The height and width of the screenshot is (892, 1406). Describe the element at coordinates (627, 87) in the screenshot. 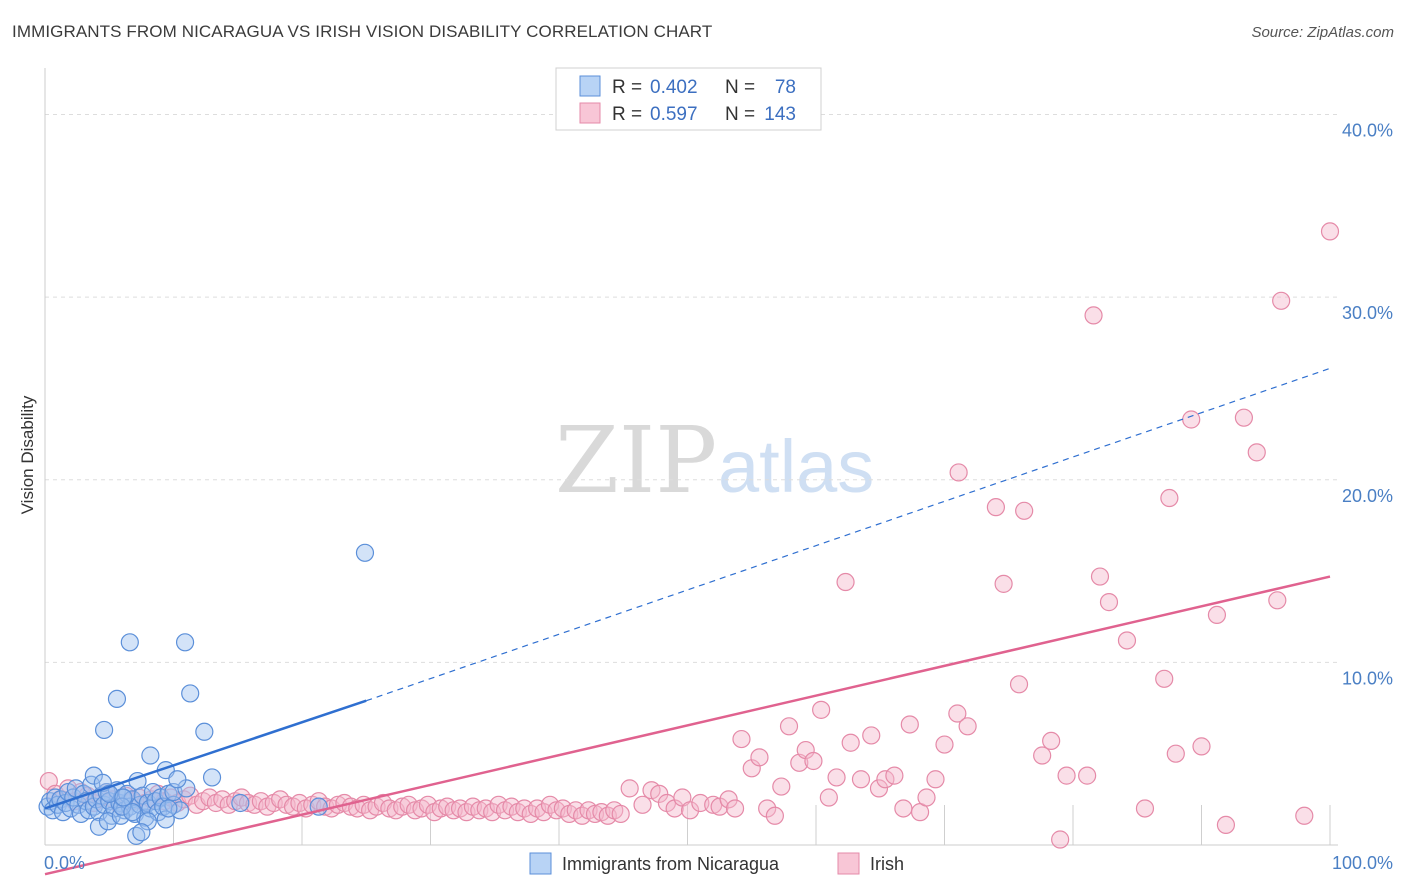

I see `stats-r-label-1: R =` at that location.